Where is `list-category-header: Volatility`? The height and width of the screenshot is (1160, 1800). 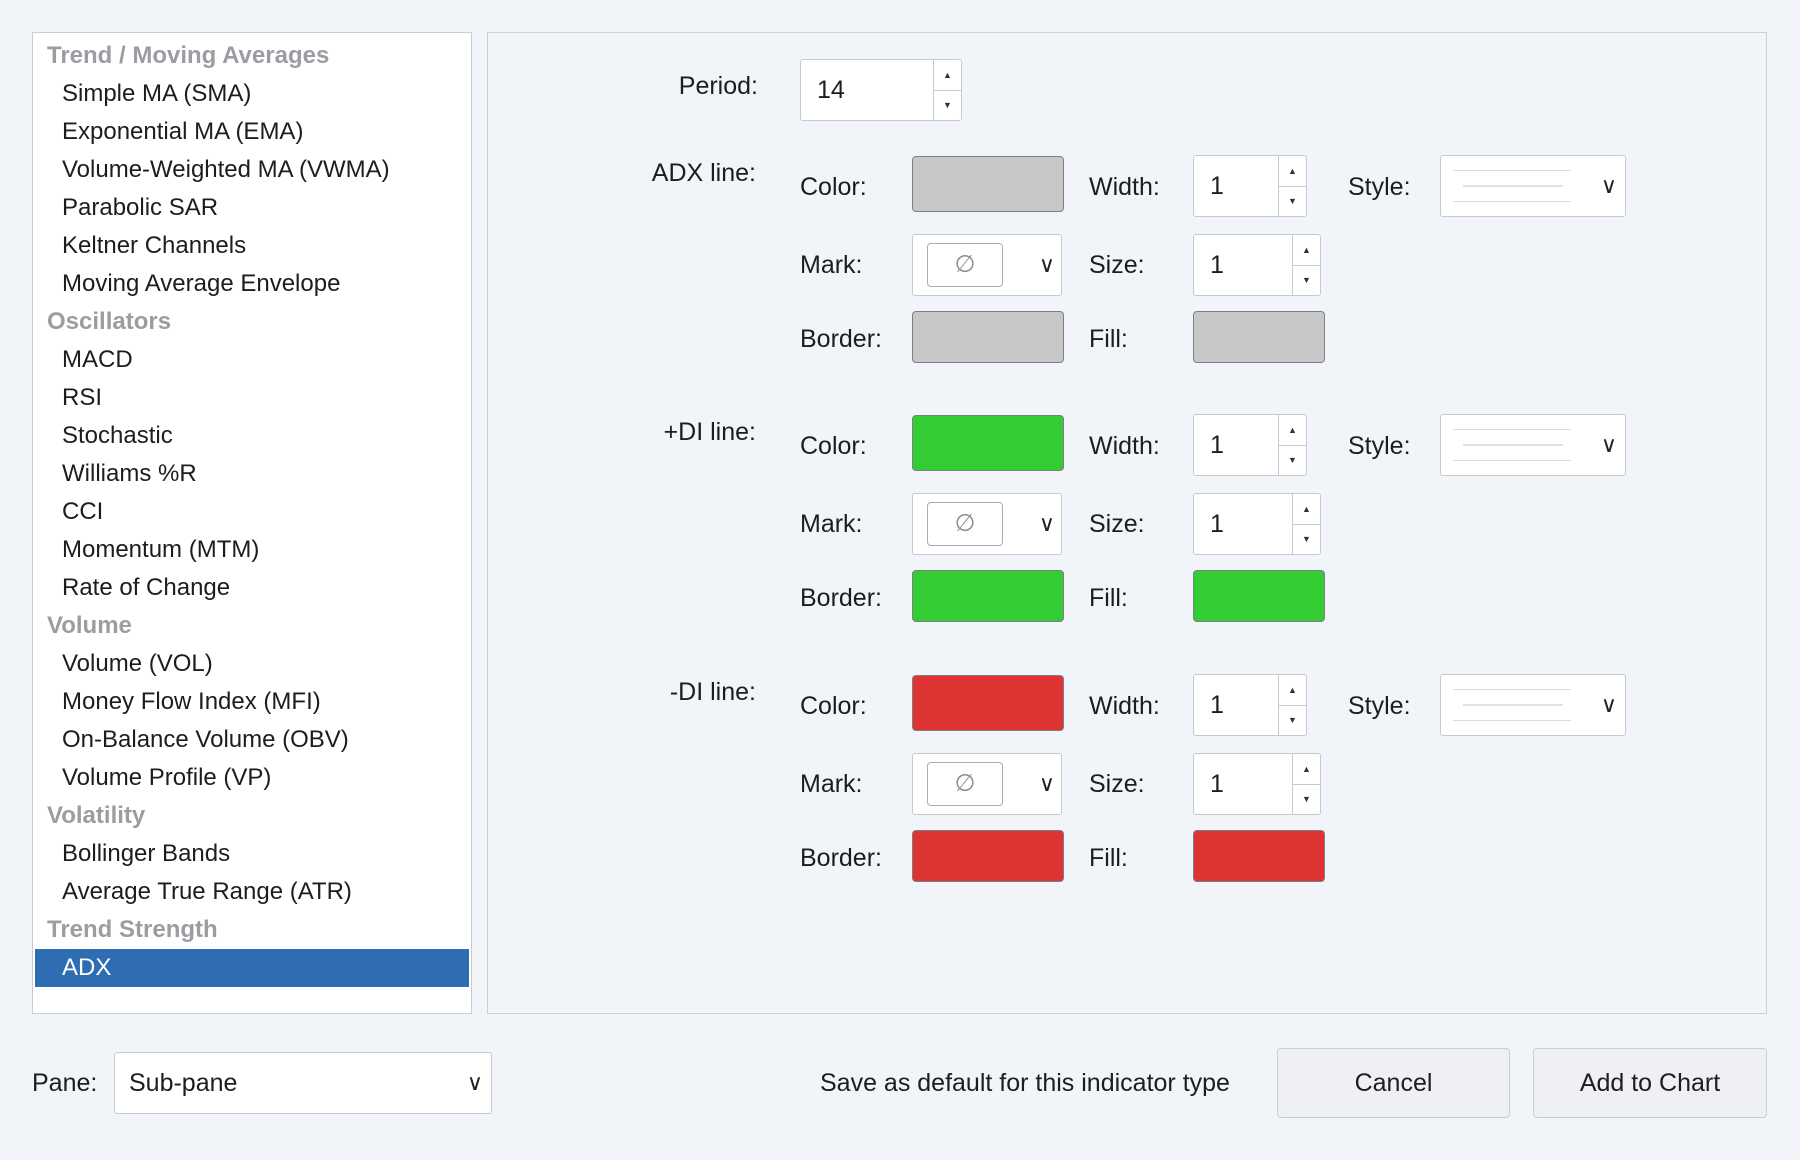 list-category-header: Volatility is located at coordinates (96, 815).